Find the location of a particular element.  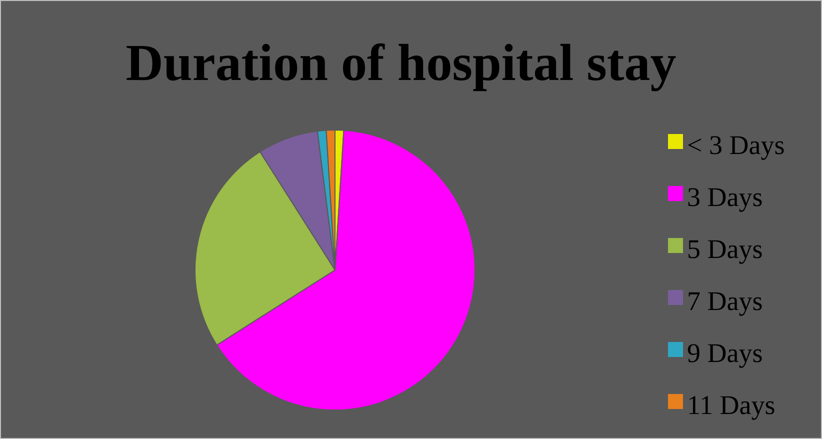

legend-label: 7 Days is located at coordinates (725, 301).